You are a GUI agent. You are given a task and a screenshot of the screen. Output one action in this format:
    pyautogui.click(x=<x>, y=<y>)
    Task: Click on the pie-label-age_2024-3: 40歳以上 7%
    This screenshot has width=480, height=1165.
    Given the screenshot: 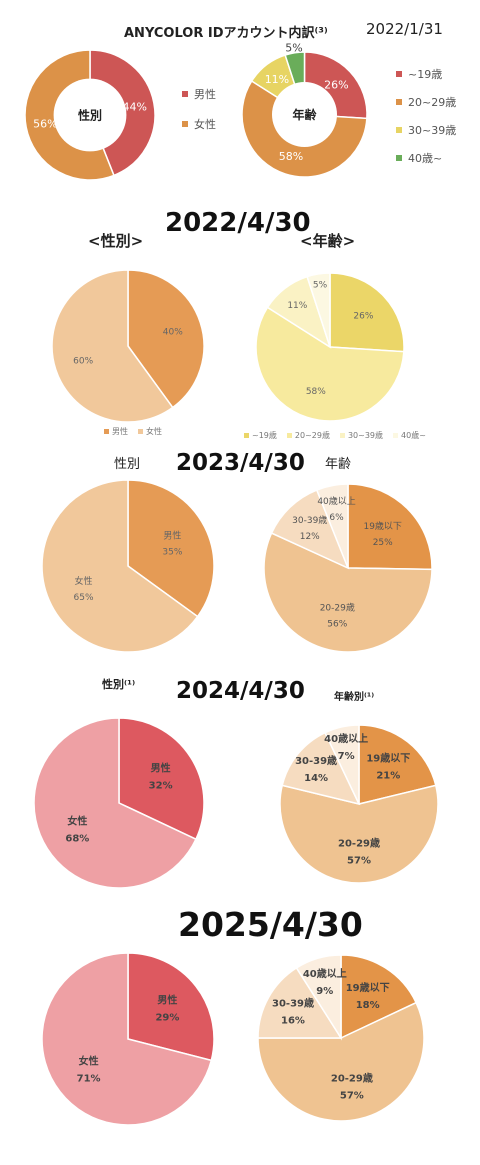 What is the action you would take?
    pyautogui.click(x=346, y=747)
    